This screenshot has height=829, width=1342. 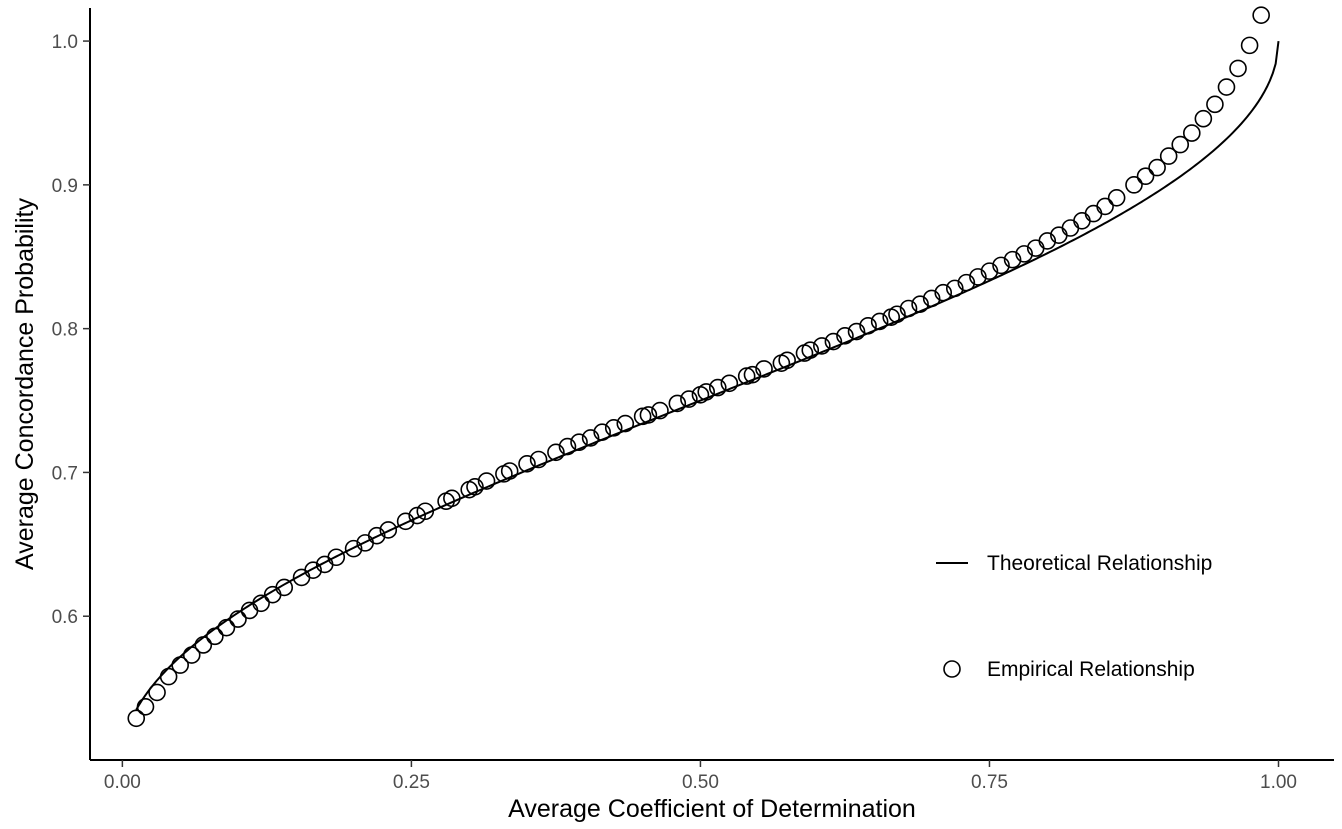 I want to click on y-tick-label: 0.7, so click(x=65, y=473).